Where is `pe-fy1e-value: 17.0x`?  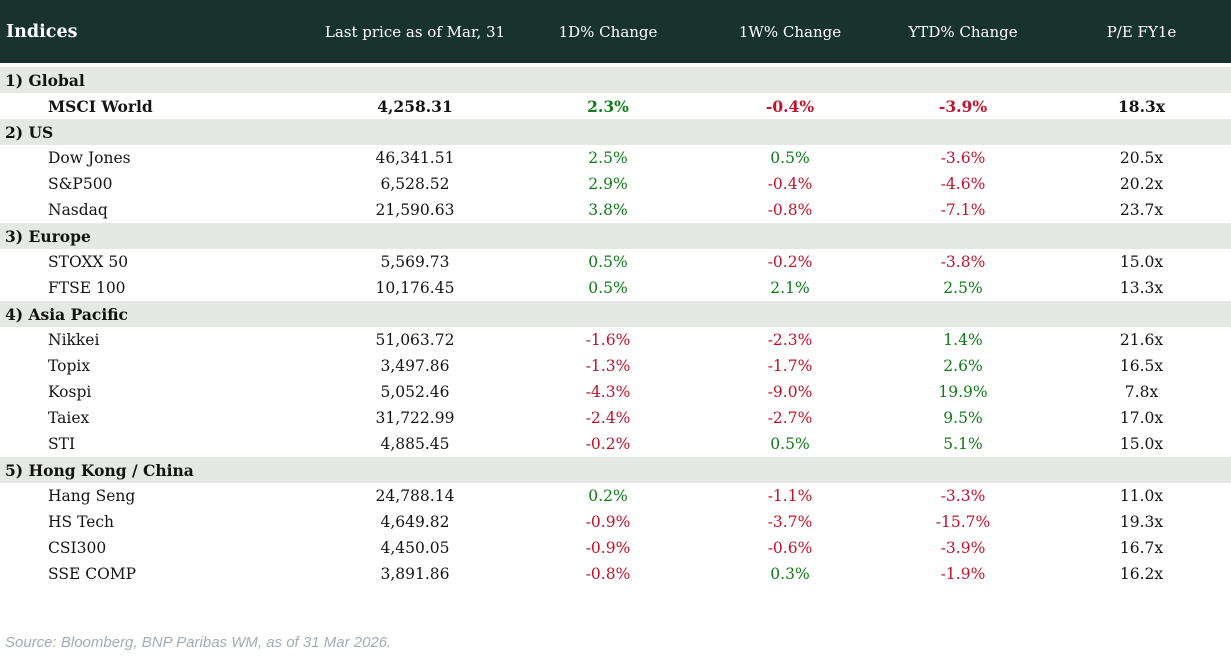
pe-fy1e-value: 17.0x is located at coordinates (1141, 418).